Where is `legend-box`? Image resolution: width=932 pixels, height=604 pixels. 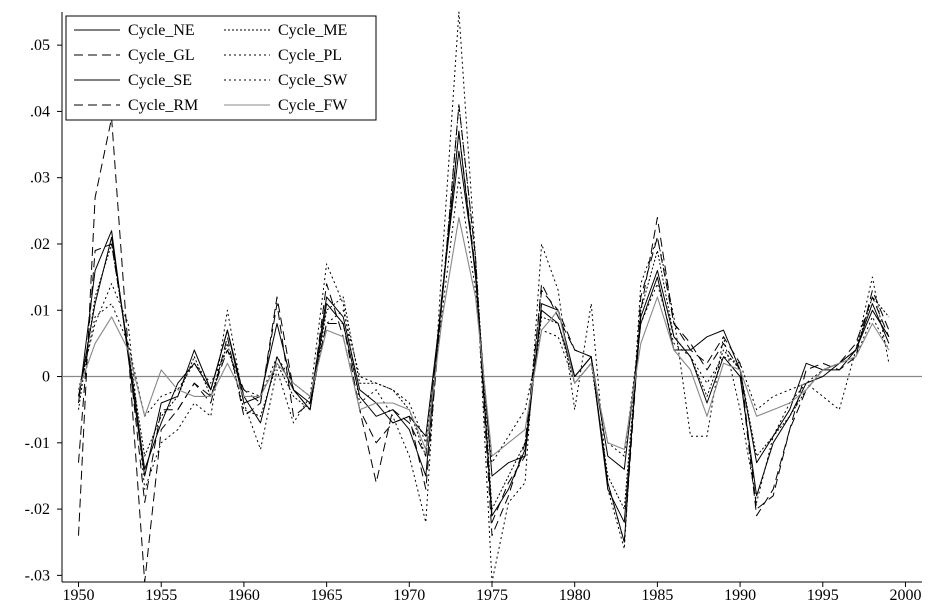 legend-box is located at coordinates (221, 68).